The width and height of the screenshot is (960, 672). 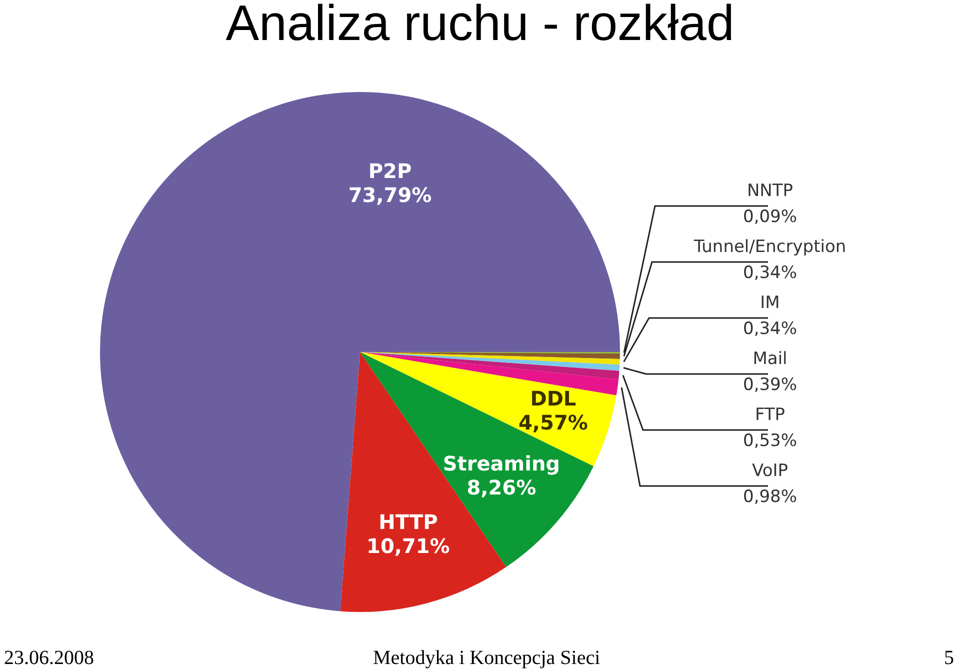 What do you see at coordinates (770, 497) in the screenshot?
I see `data-label: 0,98%` at bounding box center [770, 497].